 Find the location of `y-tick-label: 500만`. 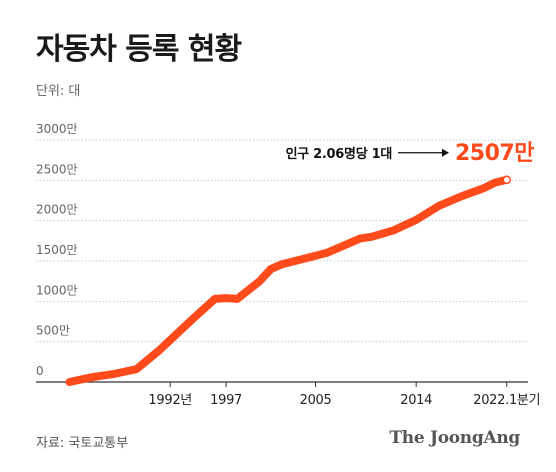

y-tick-label: 500만 is located at coordinates (53, 331).